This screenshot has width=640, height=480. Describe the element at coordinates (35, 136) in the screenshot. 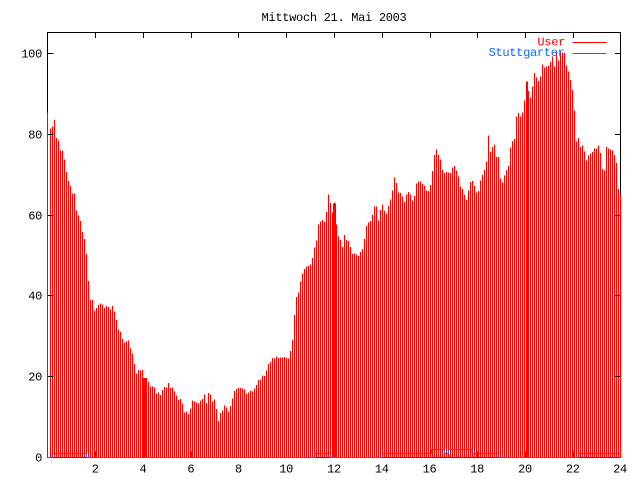

I see `svg-text: 80` at that location.